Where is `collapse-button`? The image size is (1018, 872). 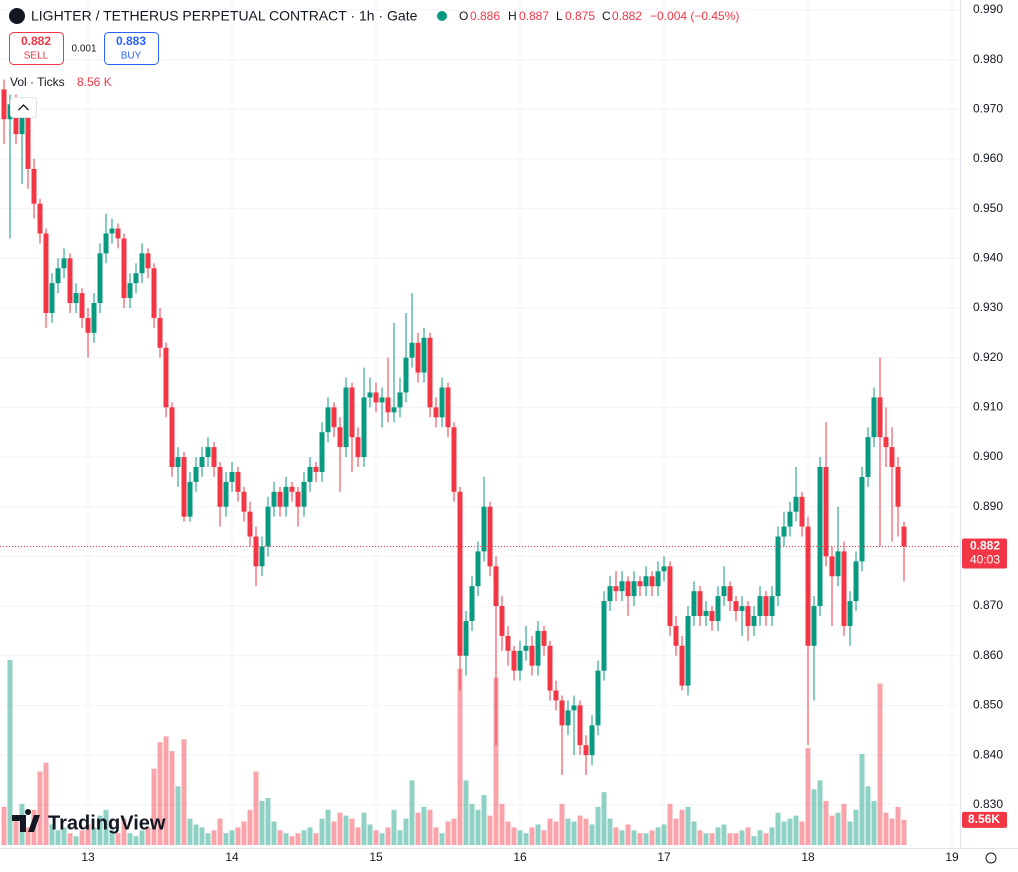 collapse-button is located at coordinates (23, 107).